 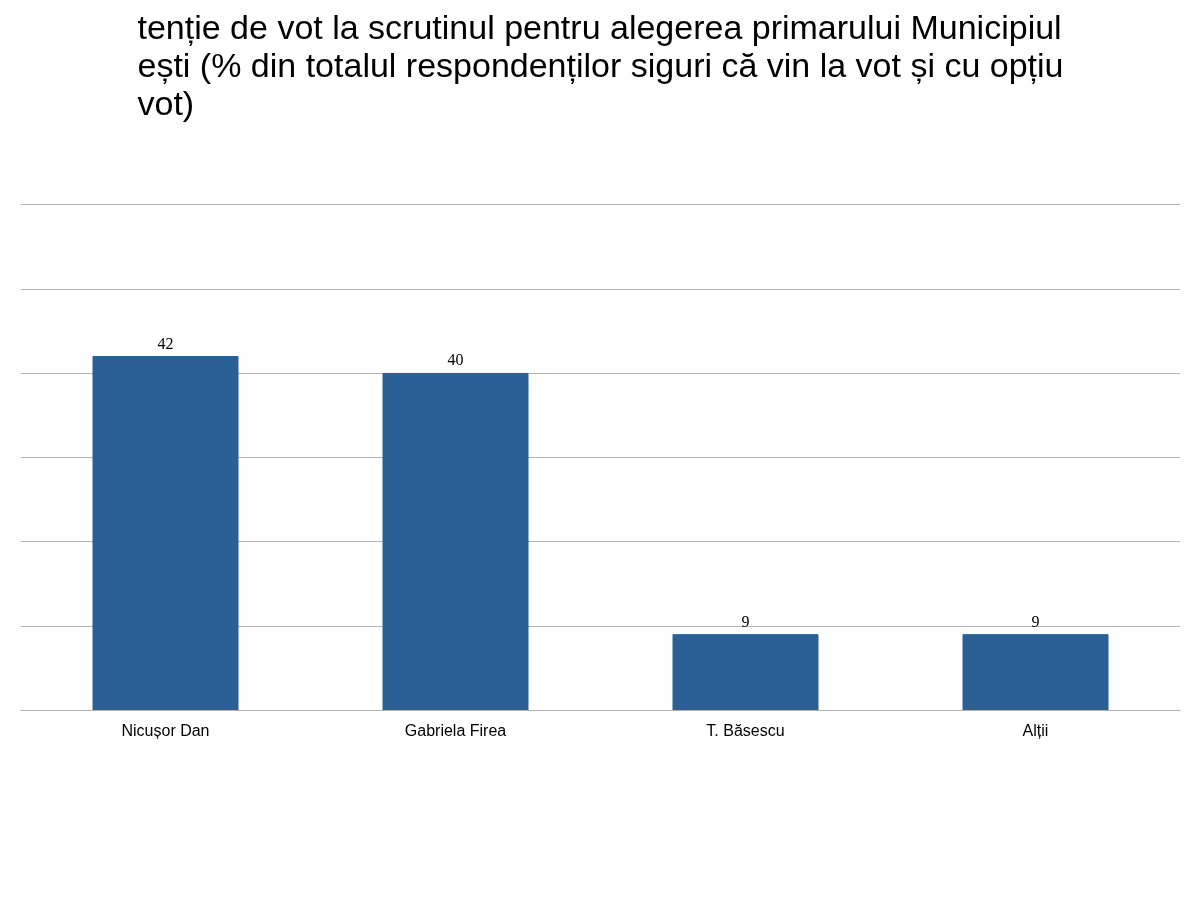 What do you see at coordinates (165, 730) in the screenshot?
I see `x-tick-label: Nicușor Dan` at bounding box center [165, 730].